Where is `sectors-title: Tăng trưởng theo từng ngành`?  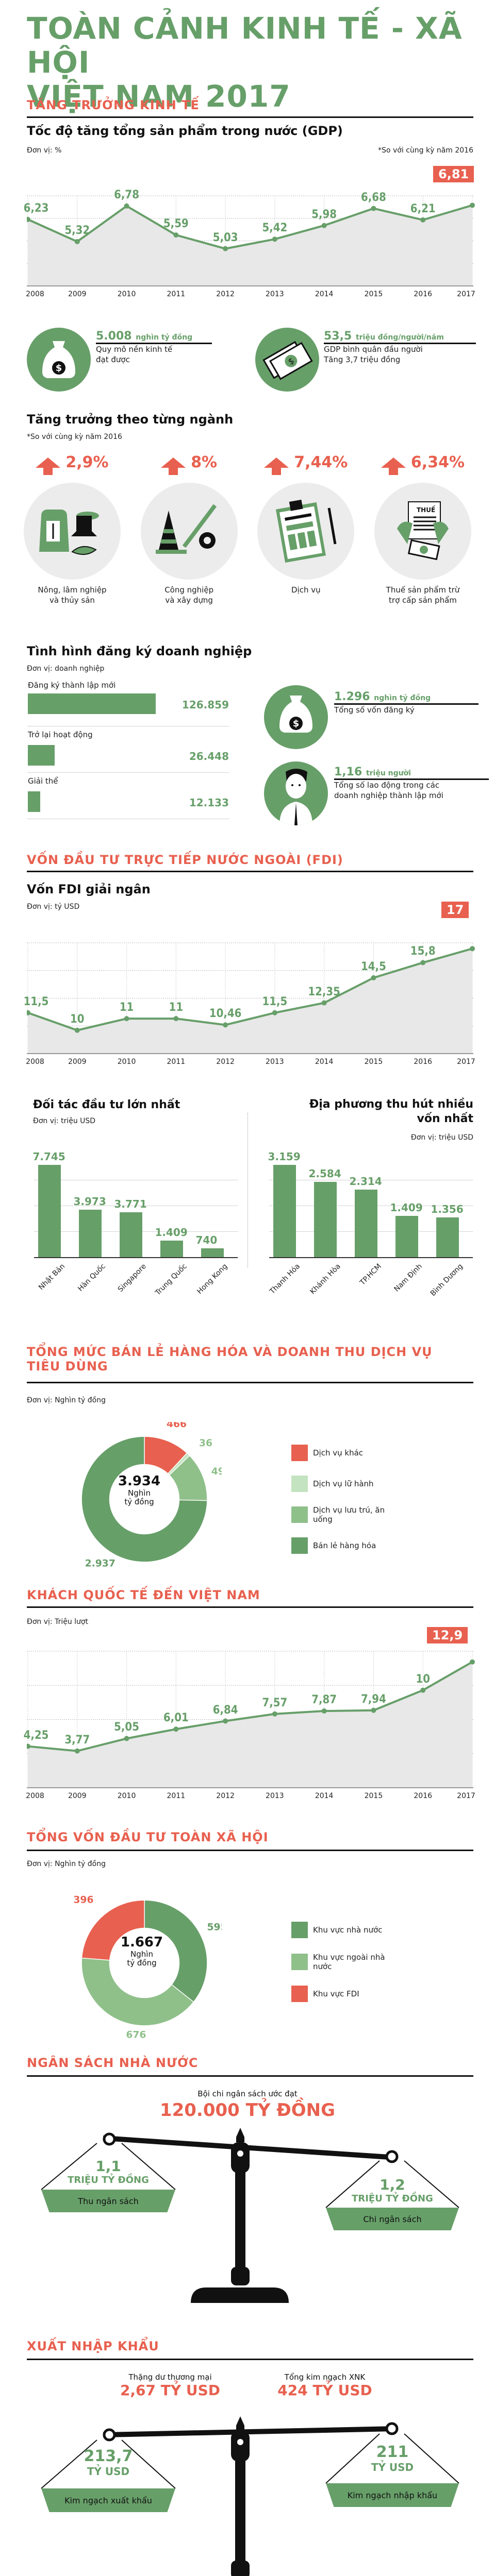 sectors-title: Tăng trưởng theo từng ngành is located at coordinates (130, 419).